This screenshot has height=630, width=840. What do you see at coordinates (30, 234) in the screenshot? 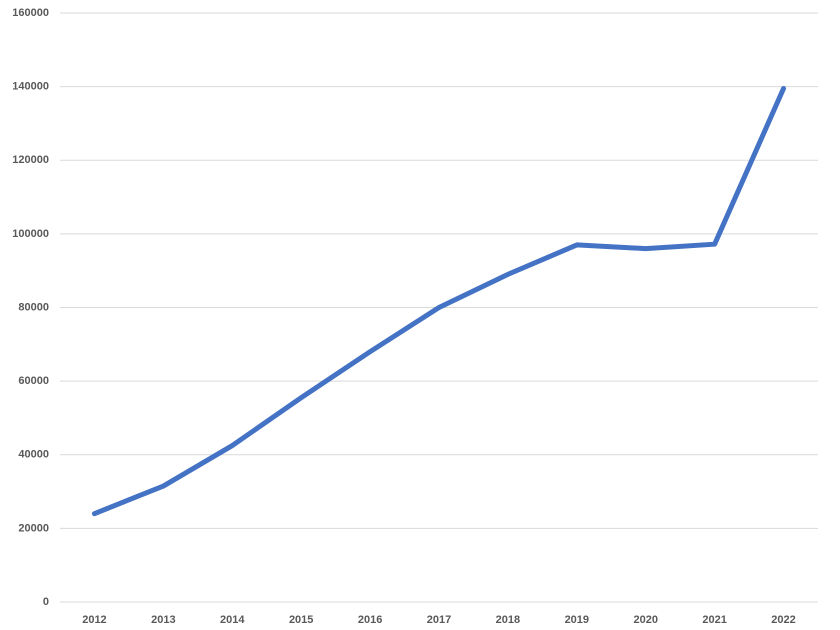
I see `y-tick-label: 100000` at bounding box center [30, 234].